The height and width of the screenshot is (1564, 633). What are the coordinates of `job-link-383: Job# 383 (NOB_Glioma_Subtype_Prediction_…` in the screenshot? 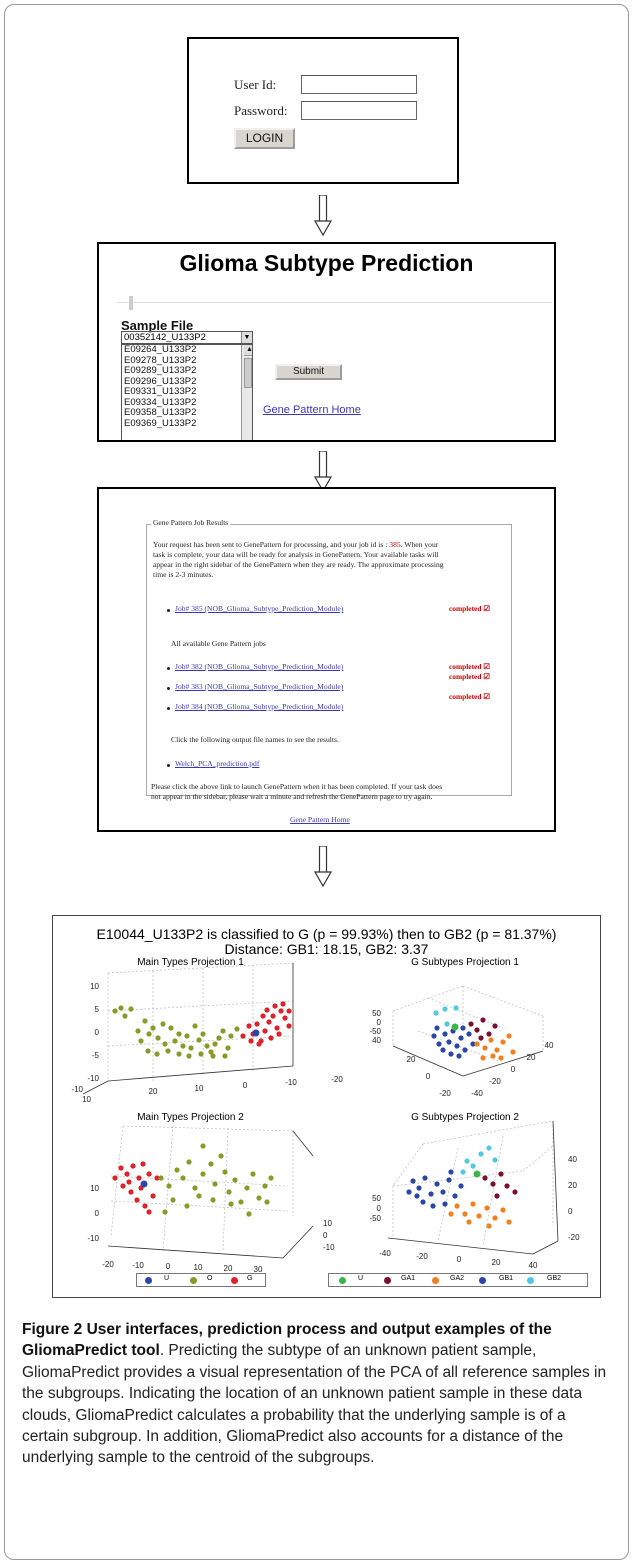 It's located at (259, 686).